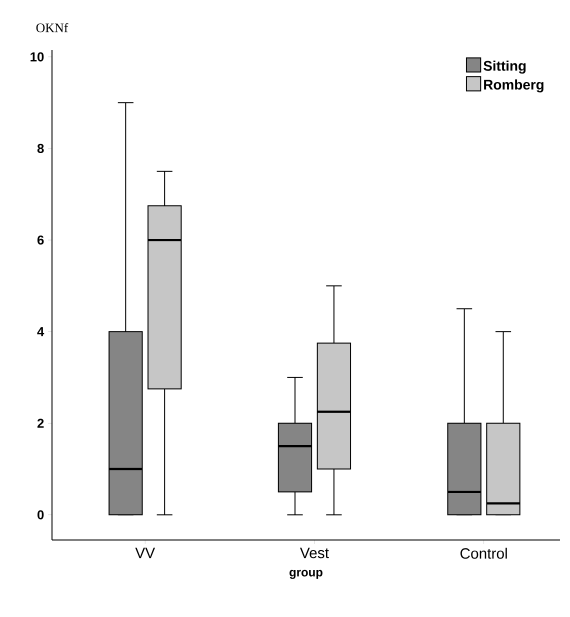 The image size is (570, 617). I want to click on y-tick-label: 6, so click(40, 240).